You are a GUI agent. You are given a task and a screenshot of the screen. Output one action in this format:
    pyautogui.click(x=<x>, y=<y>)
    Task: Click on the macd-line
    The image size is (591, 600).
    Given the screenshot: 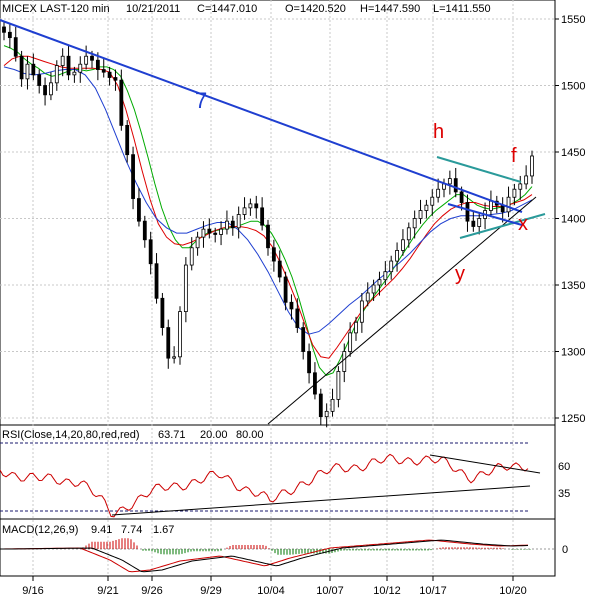 What is the action you would take?
    pyautogui.click(x=264, y=556)
    